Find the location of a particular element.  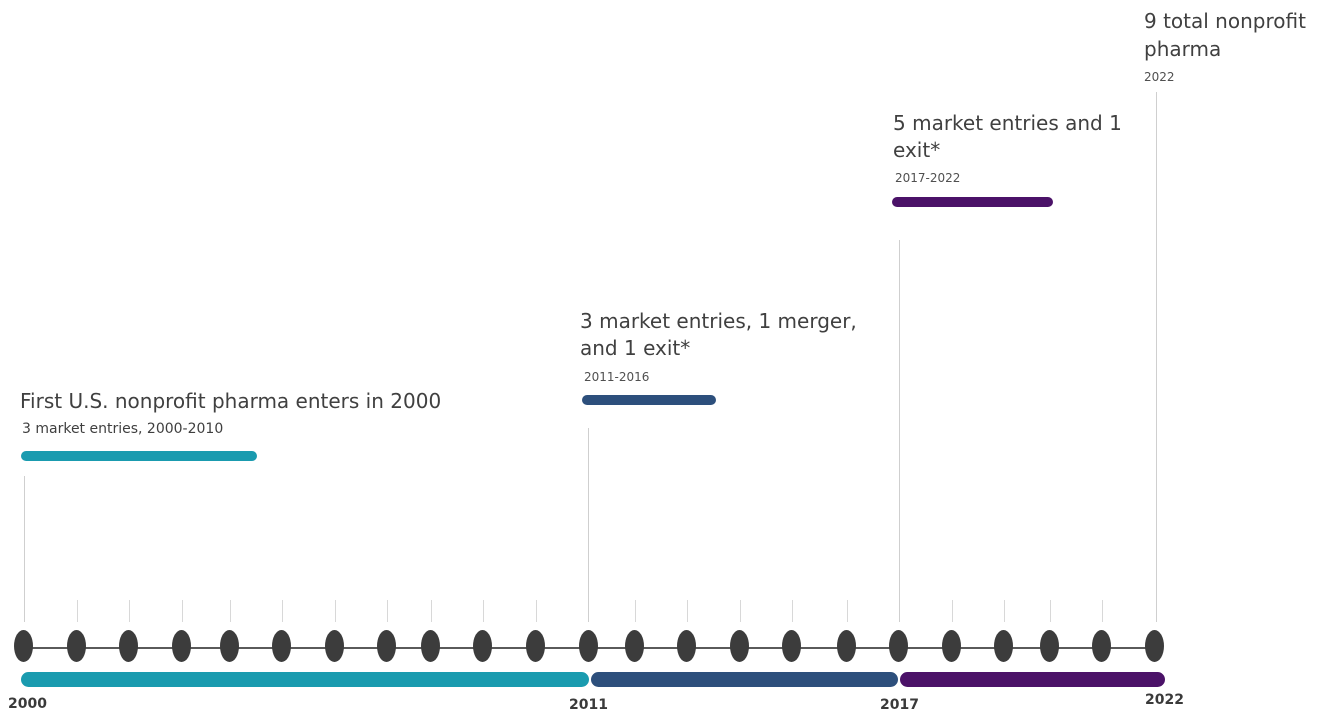

phase2-title-line1: 3 market entries, 1 merger, is located at coordinates (718, 321).